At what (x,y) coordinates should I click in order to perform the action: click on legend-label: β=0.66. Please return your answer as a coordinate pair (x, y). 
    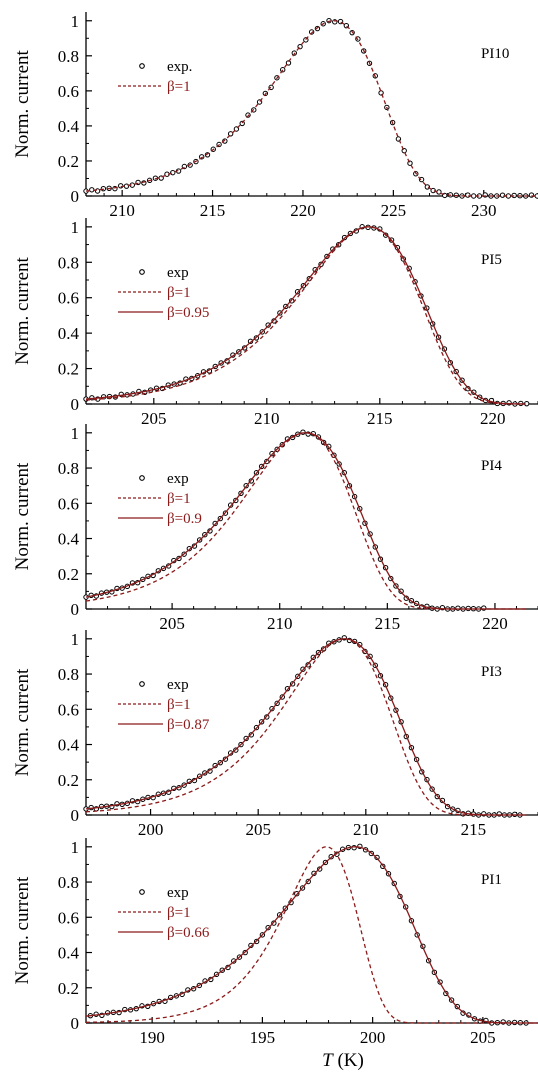
    Looking at the image, I should click on (188, 933).